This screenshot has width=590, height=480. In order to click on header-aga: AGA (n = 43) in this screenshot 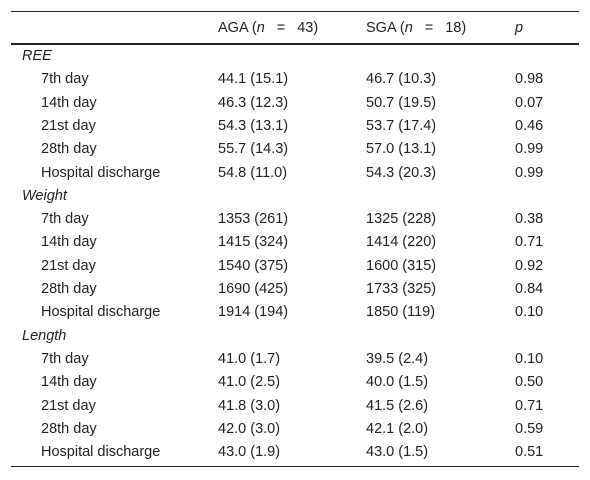, I will do `click(268, 28)`.